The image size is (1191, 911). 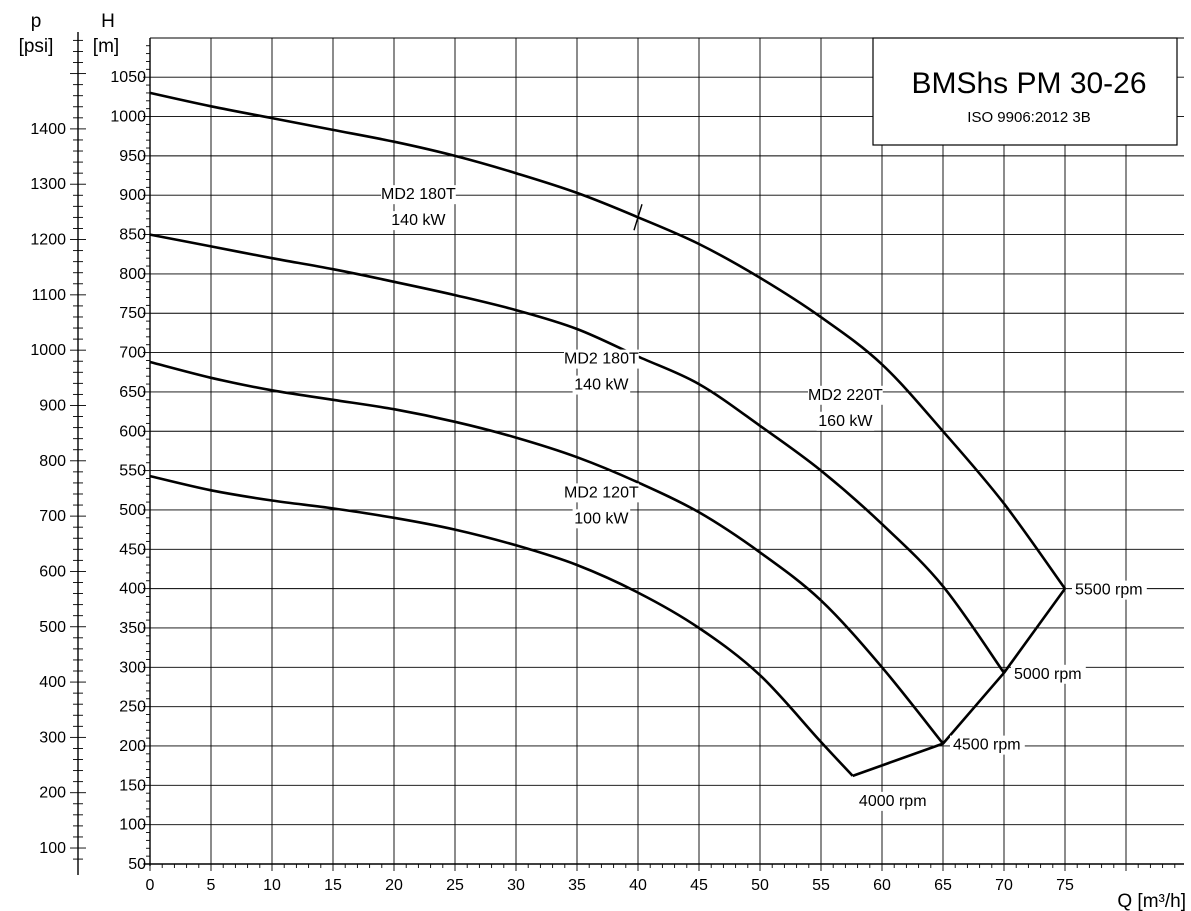 I want to click on x-tick-label: 45, so click(x=699, y=885).